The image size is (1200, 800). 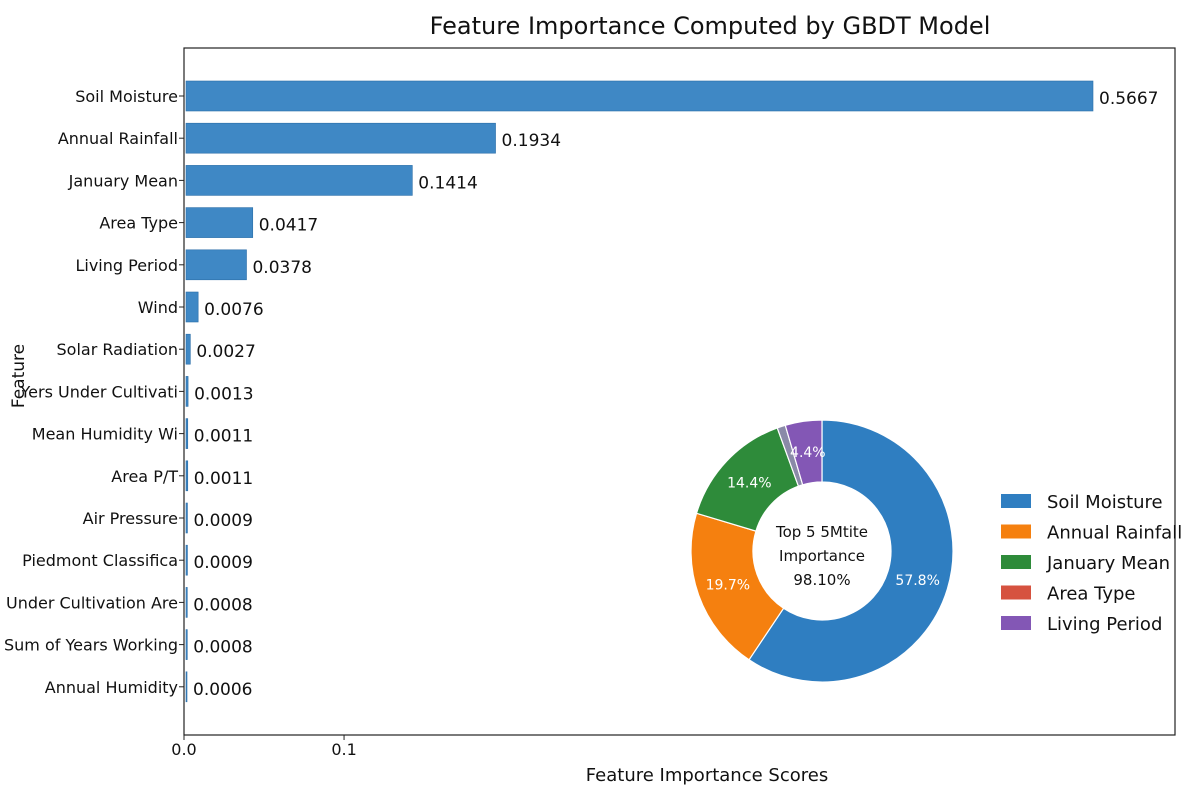 I want to click on bar-value-label: 0.0027, so click(x=225, y=352).